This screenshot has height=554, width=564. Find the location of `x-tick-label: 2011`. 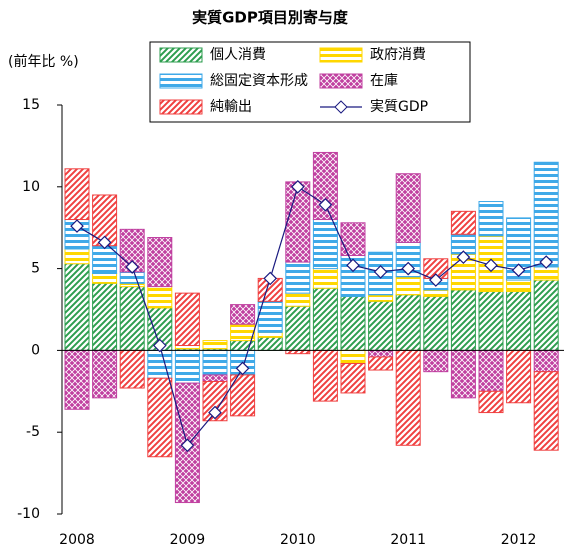

x-tick-label: 2011 is located at coordinates (408, 540).